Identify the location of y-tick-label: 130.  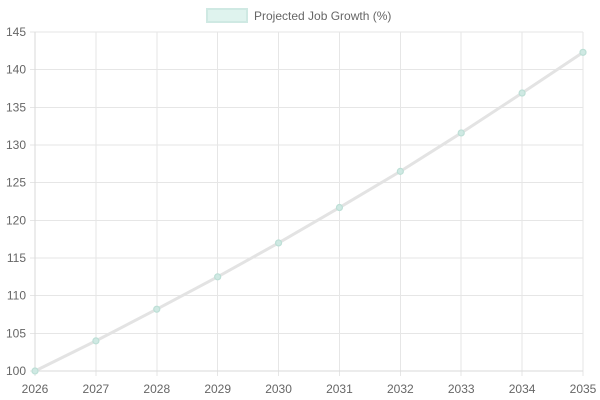
(16, 145).